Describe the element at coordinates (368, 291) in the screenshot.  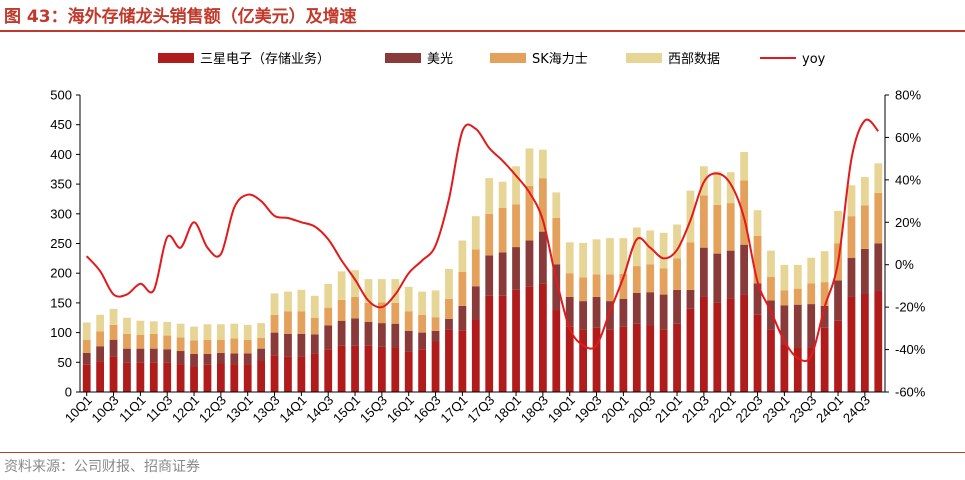
I see `bar-15Q2-s3` at that location.